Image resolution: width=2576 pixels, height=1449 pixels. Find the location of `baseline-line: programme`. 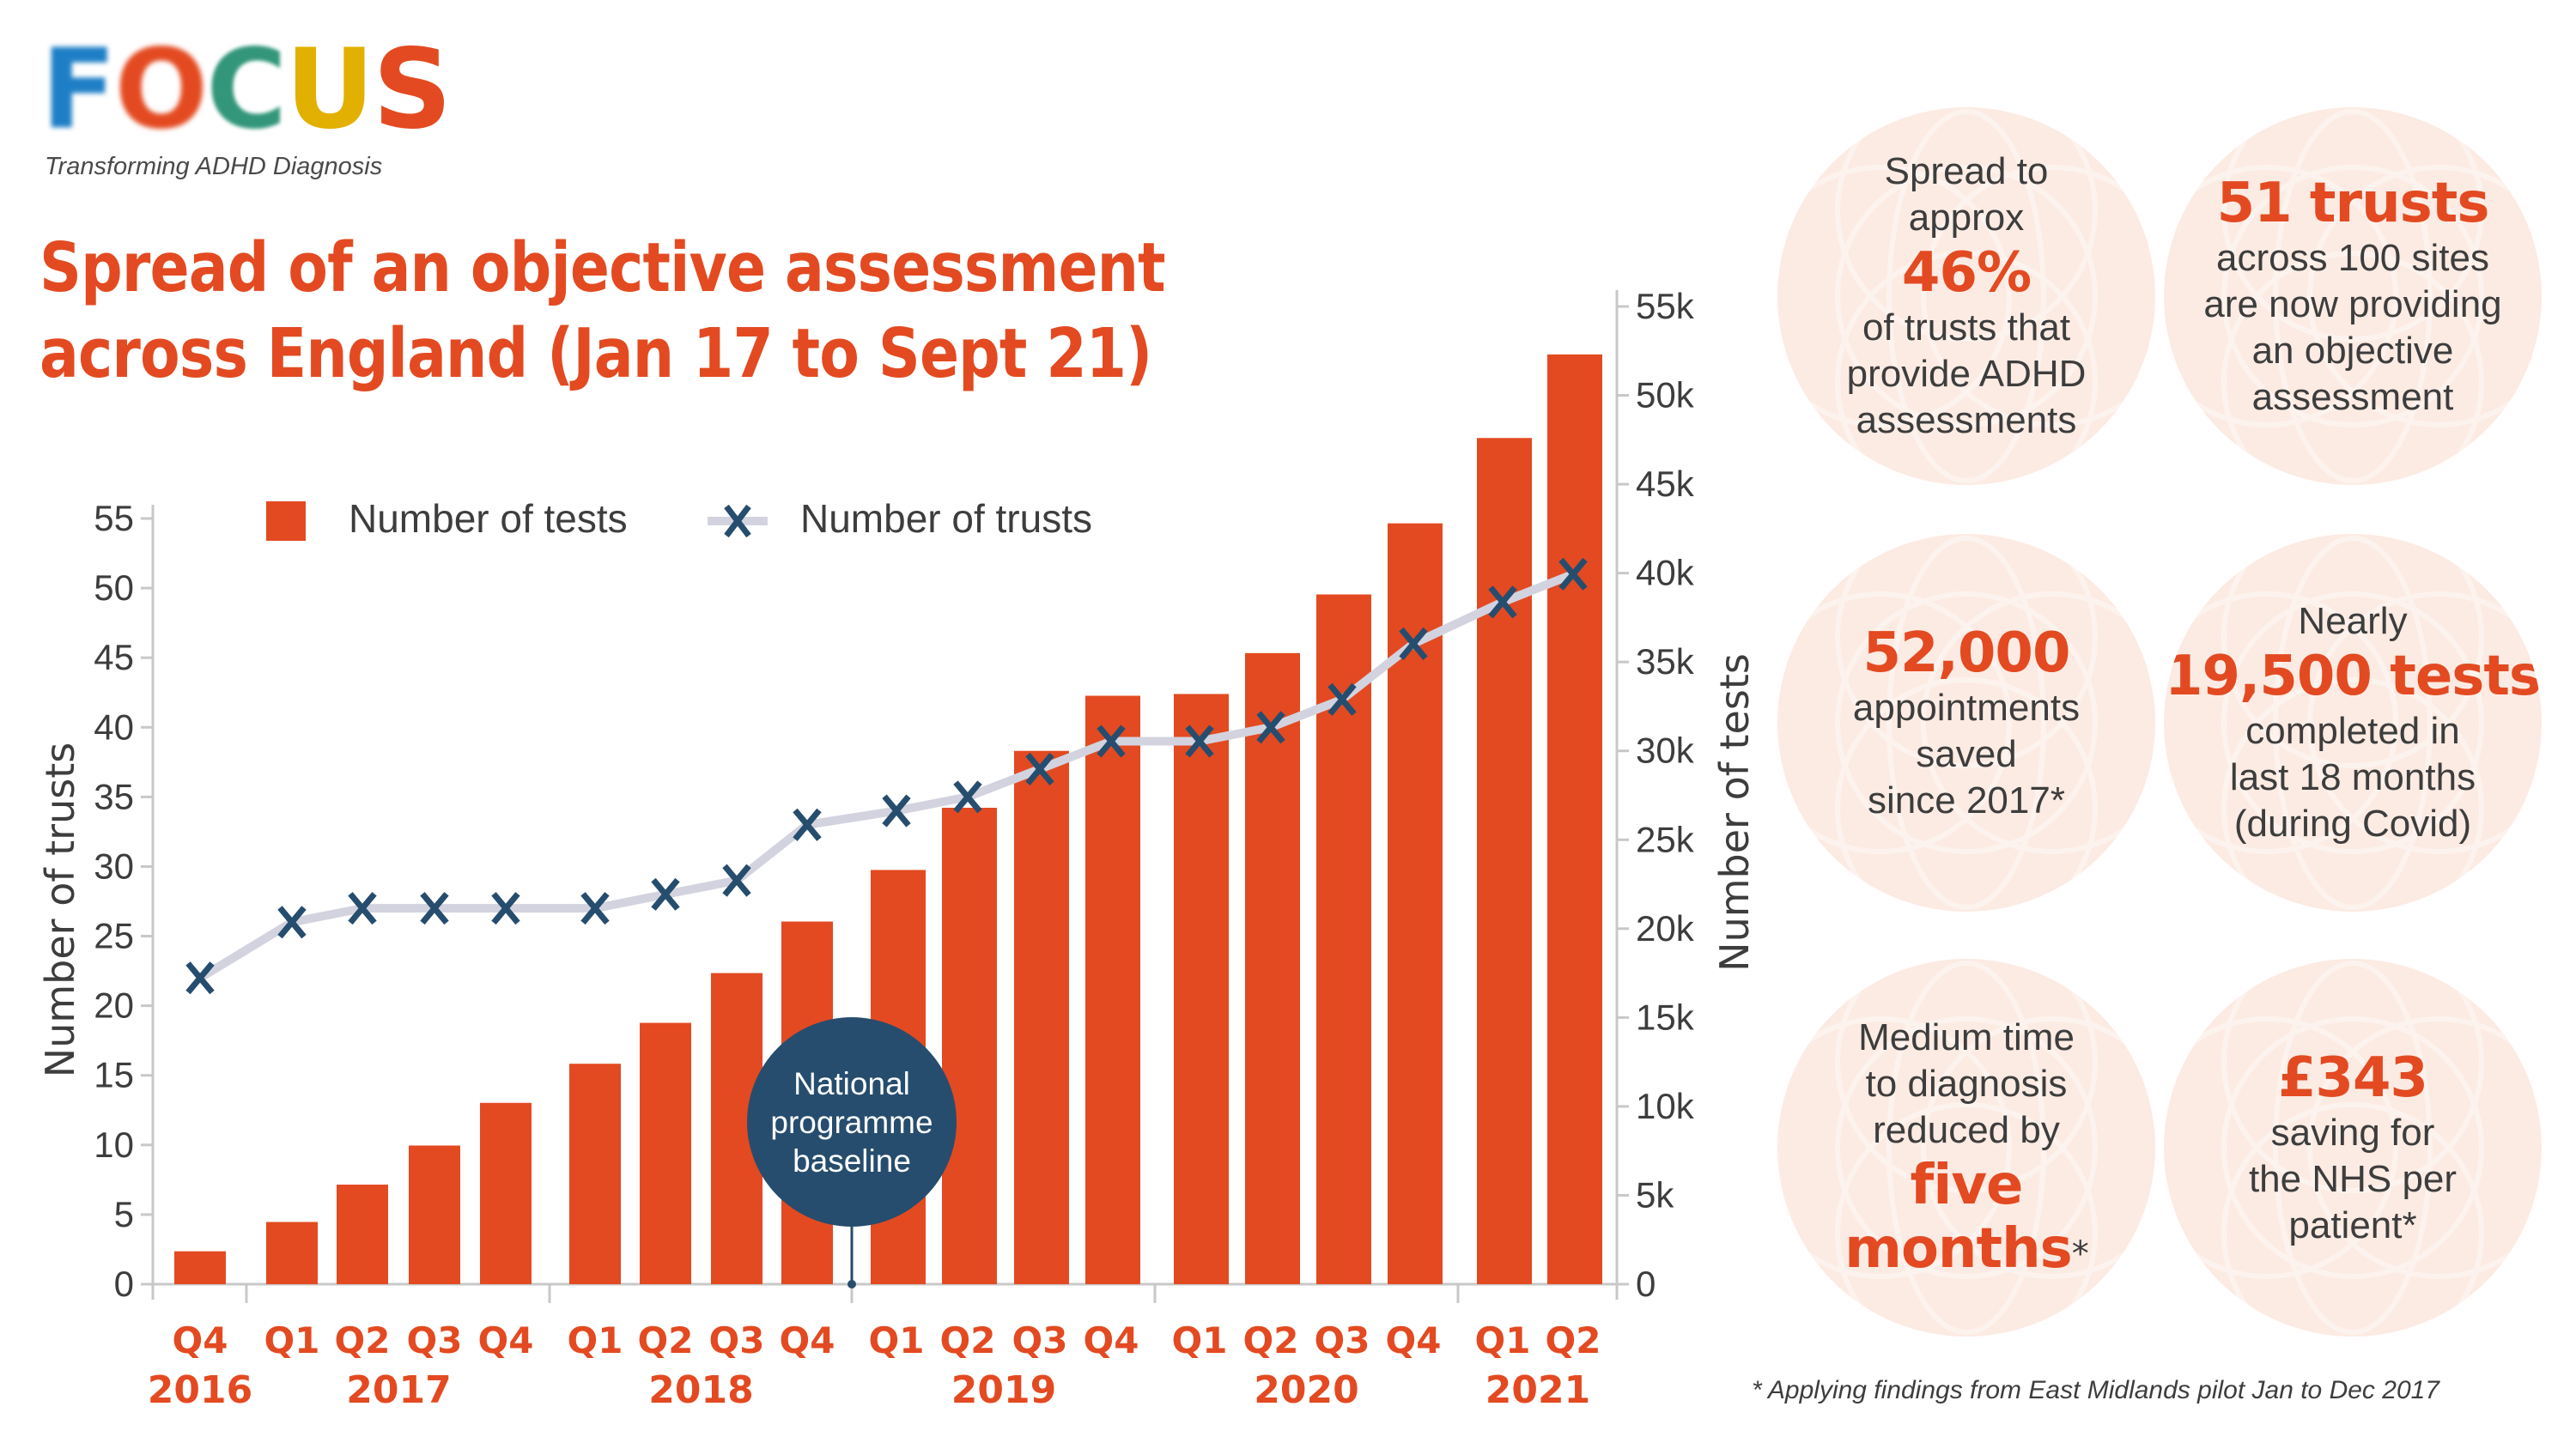

baseline-line: programme is located at coordinates (852, 1122).